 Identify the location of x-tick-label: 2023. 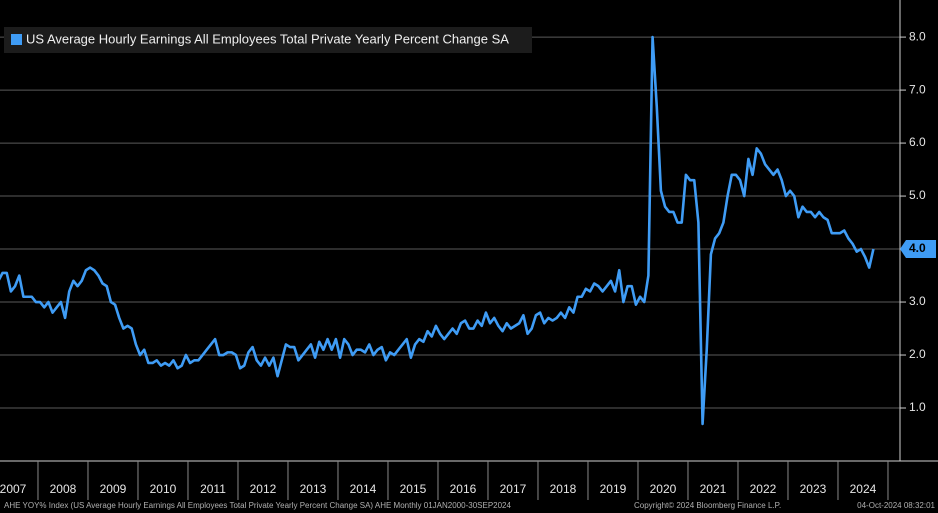
(813, 489).